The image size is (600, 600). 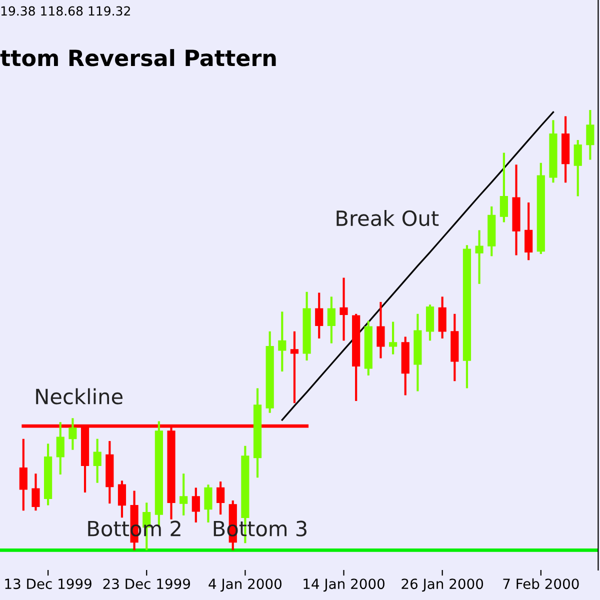 What do you see at coordinates (146, 584) in the screenshot?
I see `x-tick-label: 23 Dec 1999` at bounding box center [146, 584].